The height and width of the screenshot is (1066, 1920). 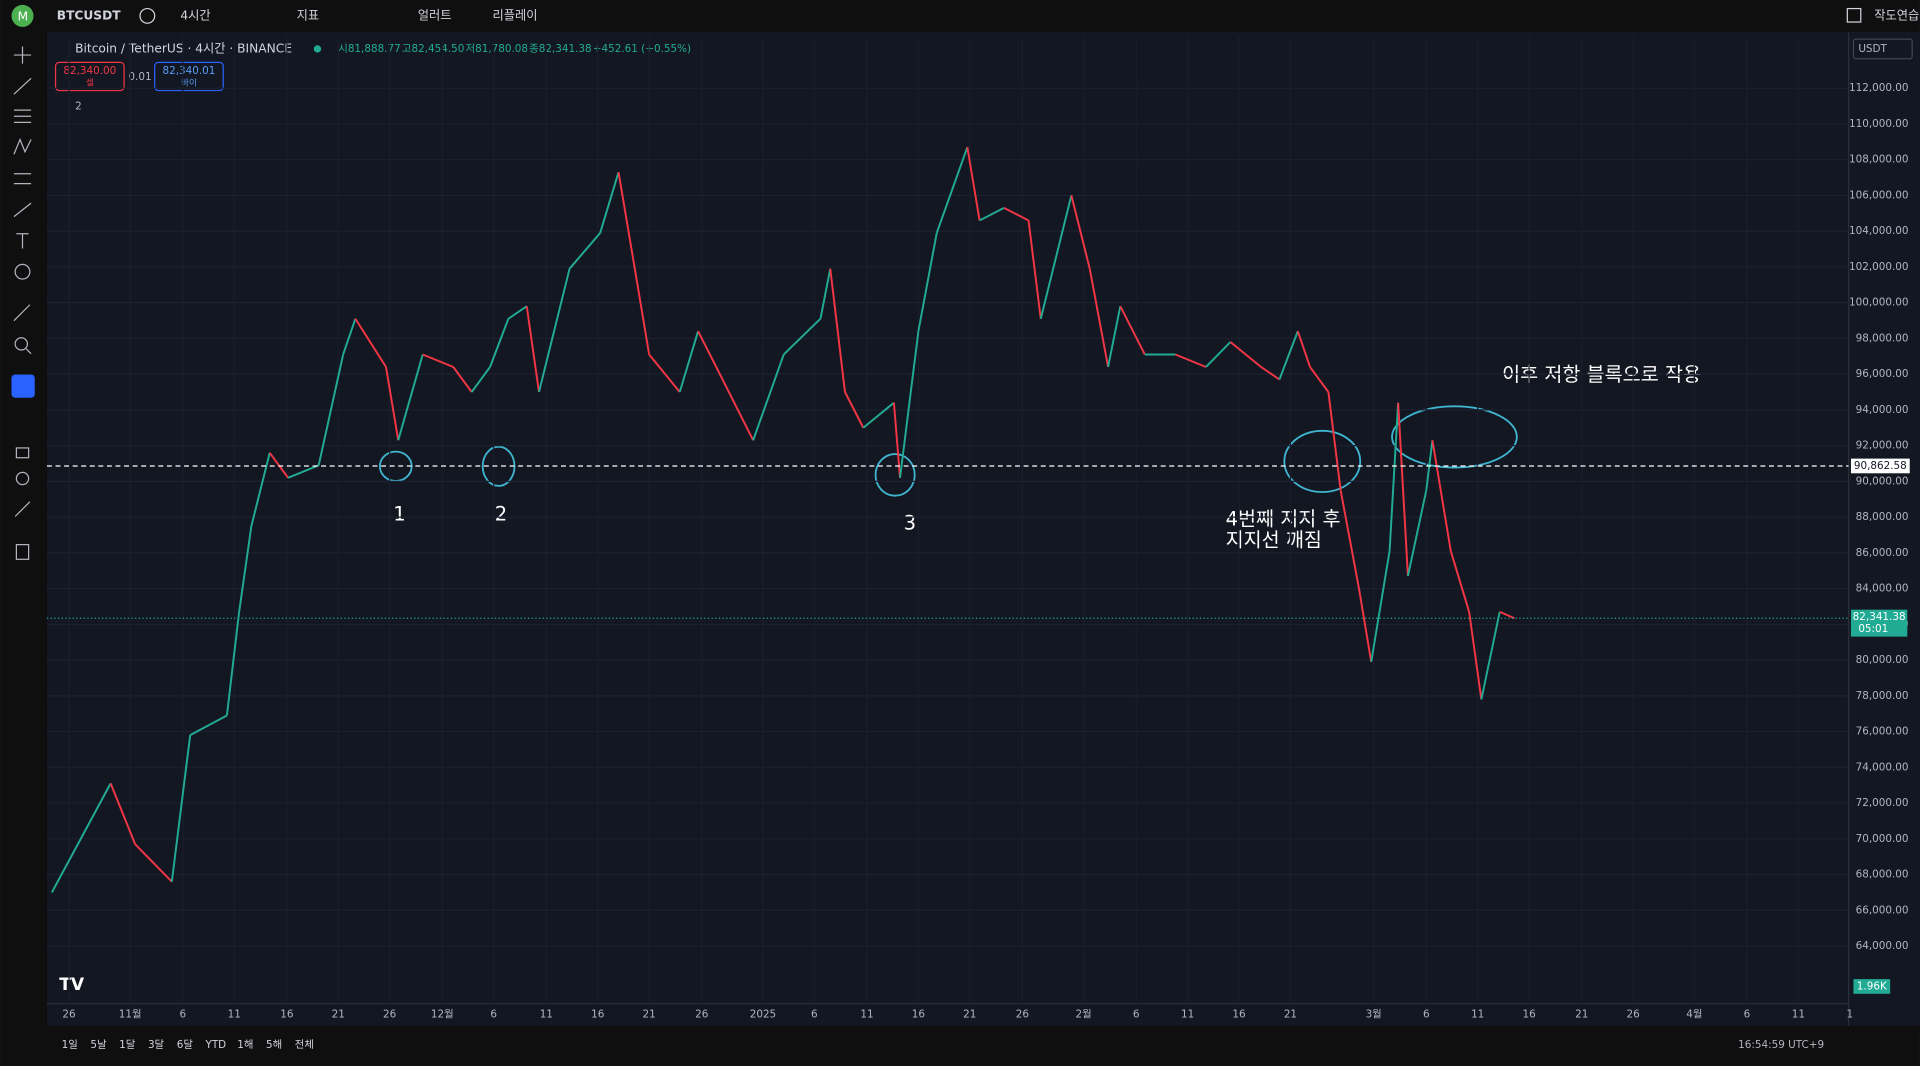 What do you see at coordinates (1882, 696) in the screenshot?
I see `y-tick-label: 78,000.00` at bounding box center [1882, 696].